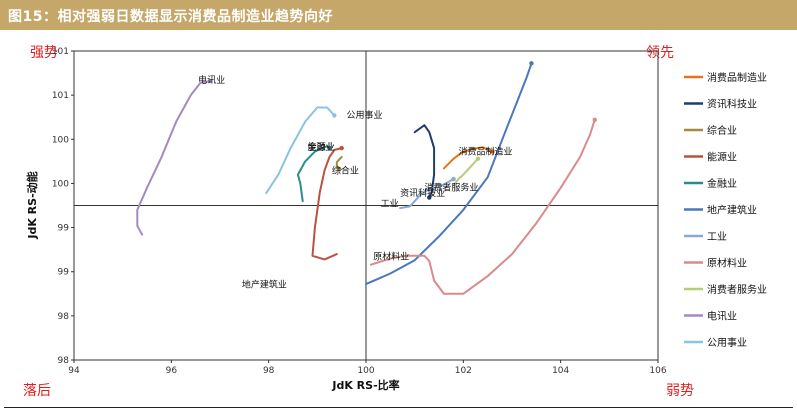 The height and width of the screenshot is (415, 797). What do you see at coordinates (660, 53) in the screenshot?
I see `quadrant-label-top-right: 领先` at bounding box center [660, 53].